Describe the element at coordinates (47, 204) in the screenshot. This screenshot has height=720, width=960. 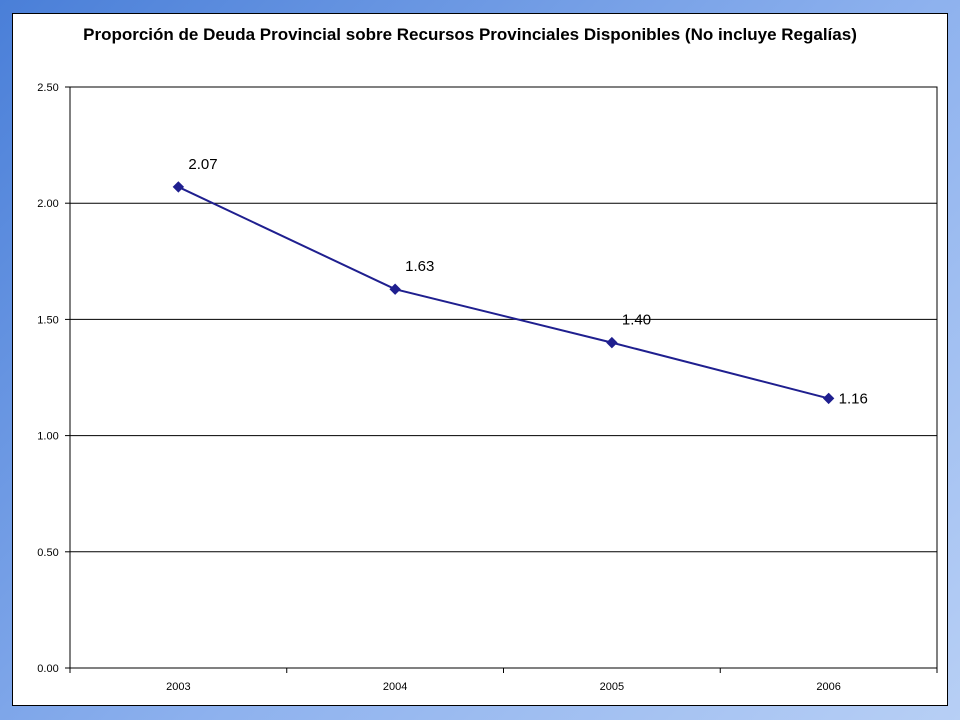
I see `y-tick-label: 2.00` at that location.